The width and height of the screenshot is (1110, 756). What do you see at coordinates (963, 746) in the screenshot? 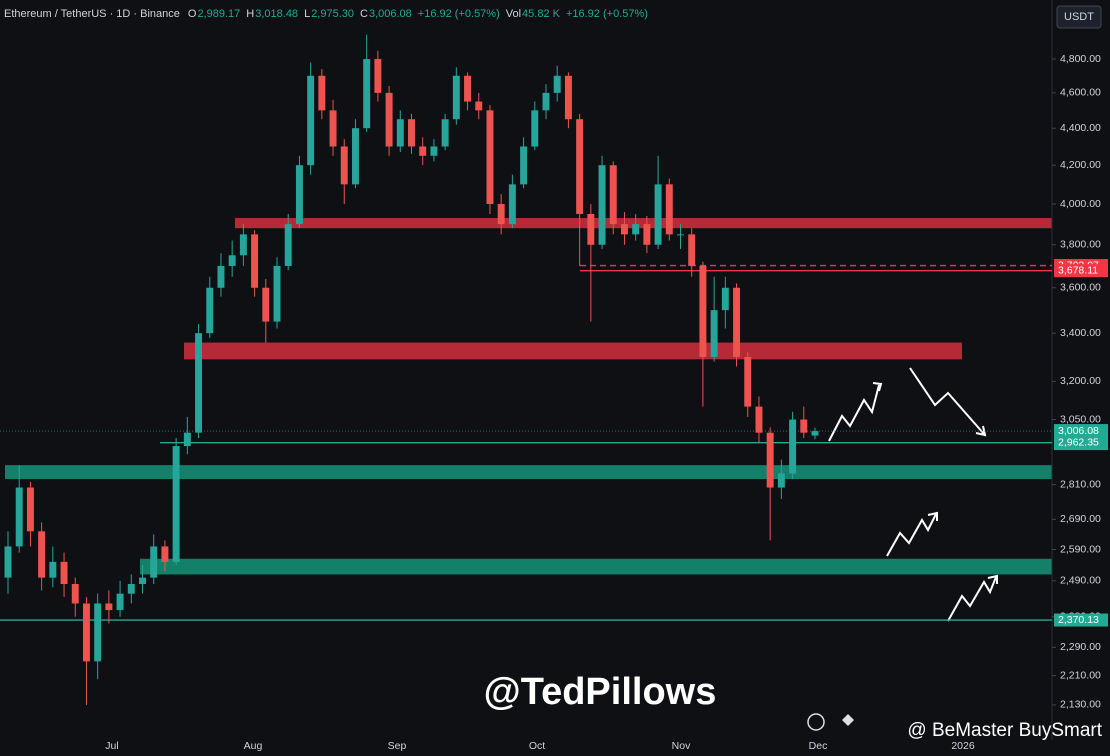
I see `x-tick-label: 2026` at bounding box center [963, 746].